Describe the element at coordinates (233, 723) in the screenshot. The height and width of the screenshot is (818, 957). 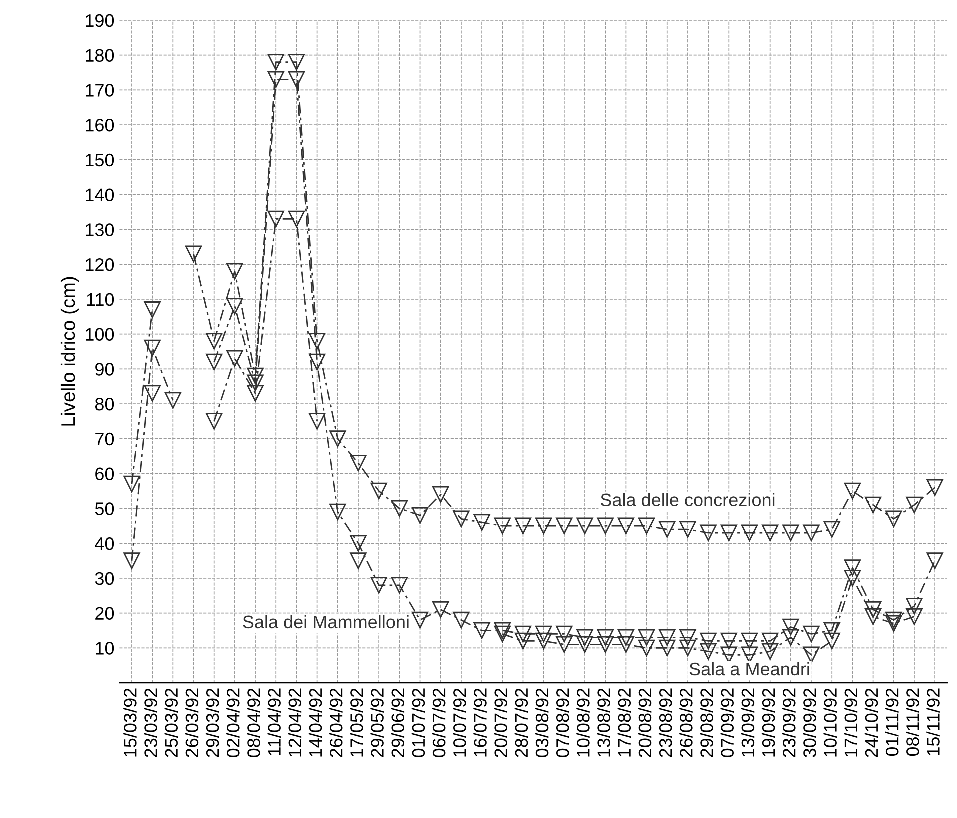
I see `x-tick-label: 02/04/92` at that location.